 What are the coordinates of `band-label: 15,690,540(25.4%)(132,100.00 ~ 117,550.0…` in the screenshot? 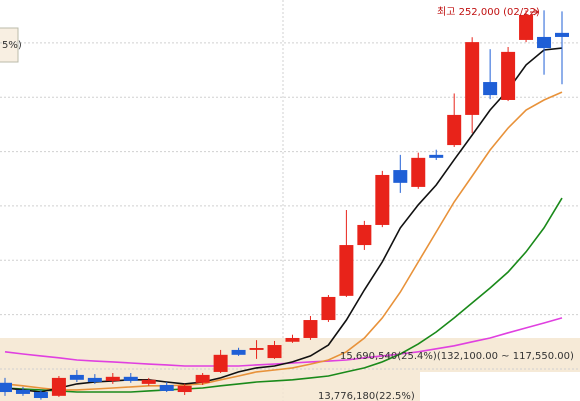 It's located at (457, 356).